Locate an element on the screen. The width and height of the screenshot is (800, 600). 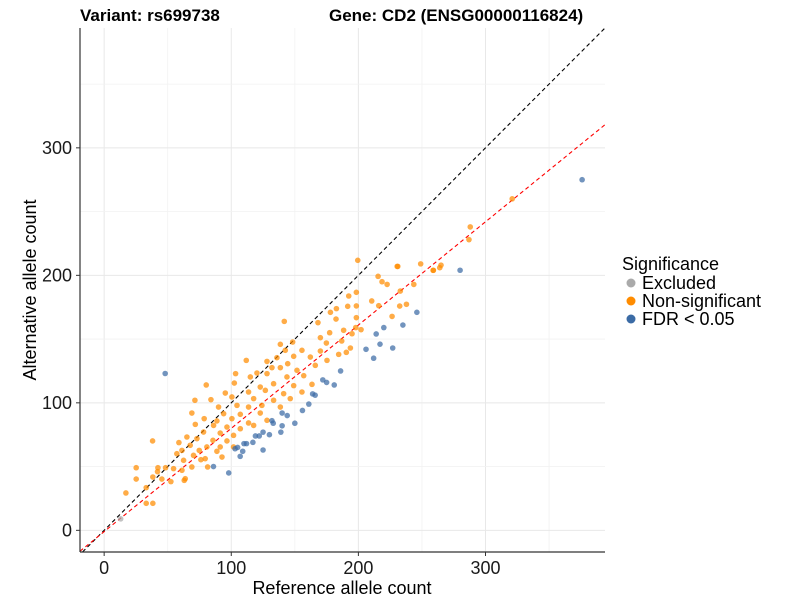
title-variant: Variant: rs699738 is located at coordinates (150, 15).